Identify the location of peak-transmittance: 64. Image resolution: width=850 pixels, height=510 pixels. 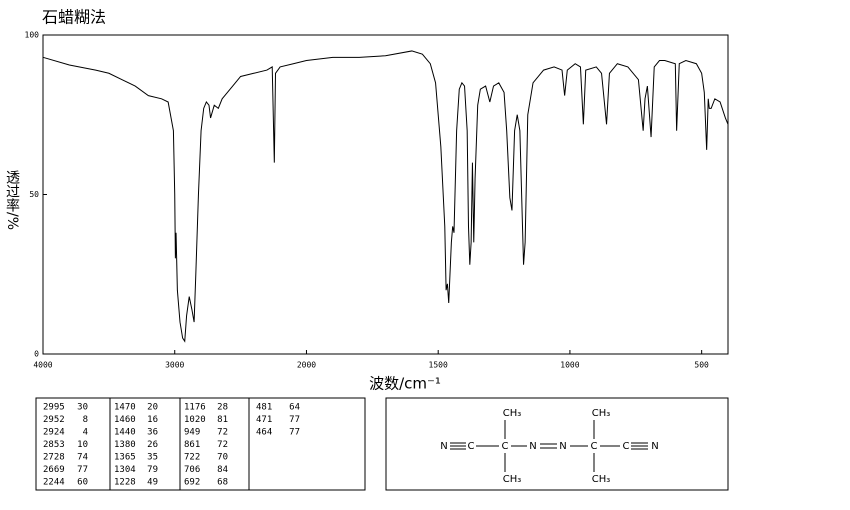
(294, 408).